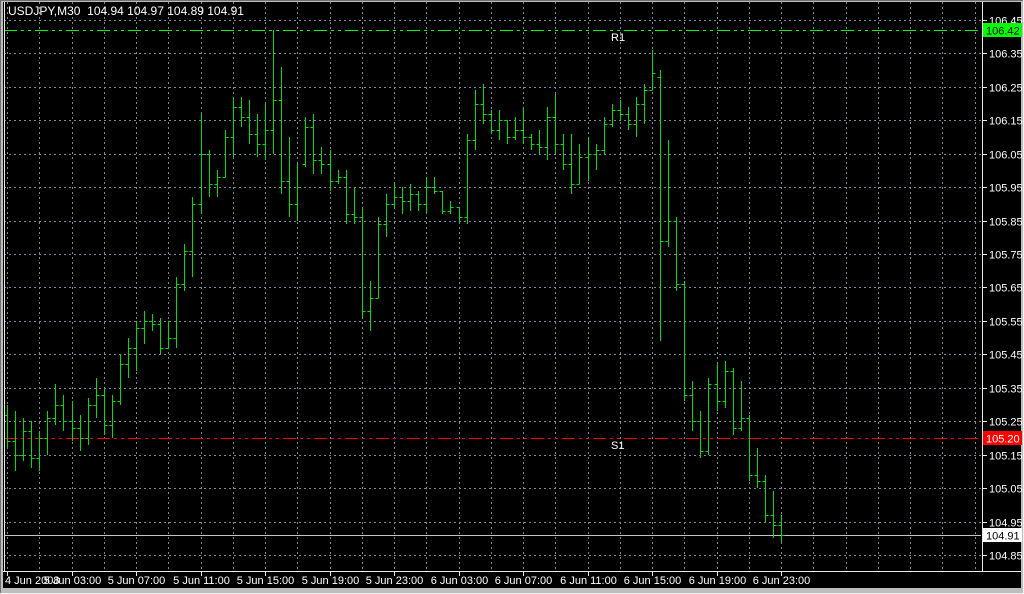  I want to click on price-axis-label: 105.05, so click(1006, 490).